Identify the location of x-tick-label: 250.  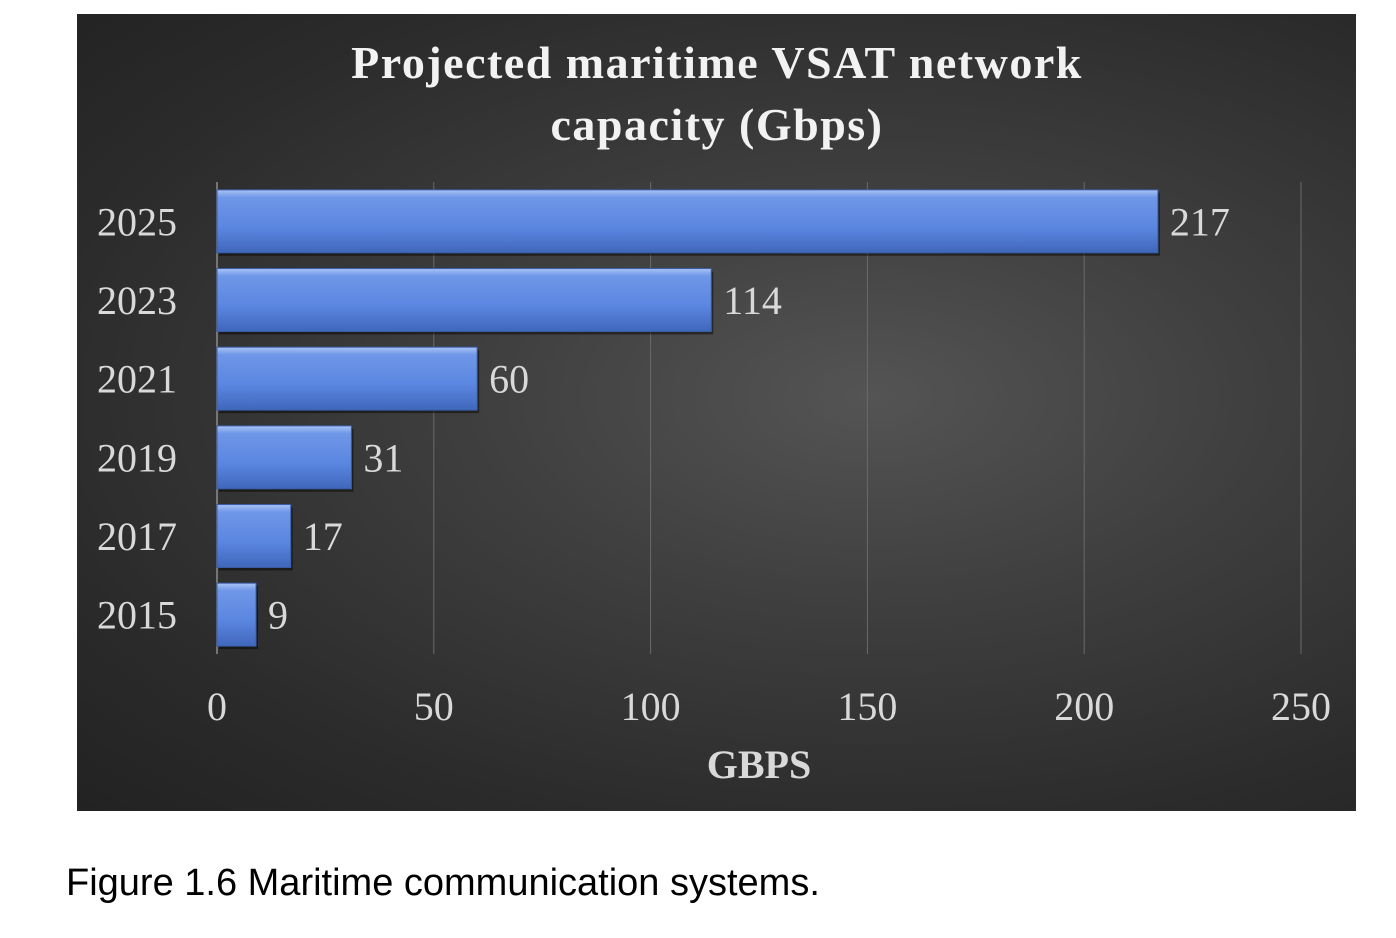
(1301, 706).